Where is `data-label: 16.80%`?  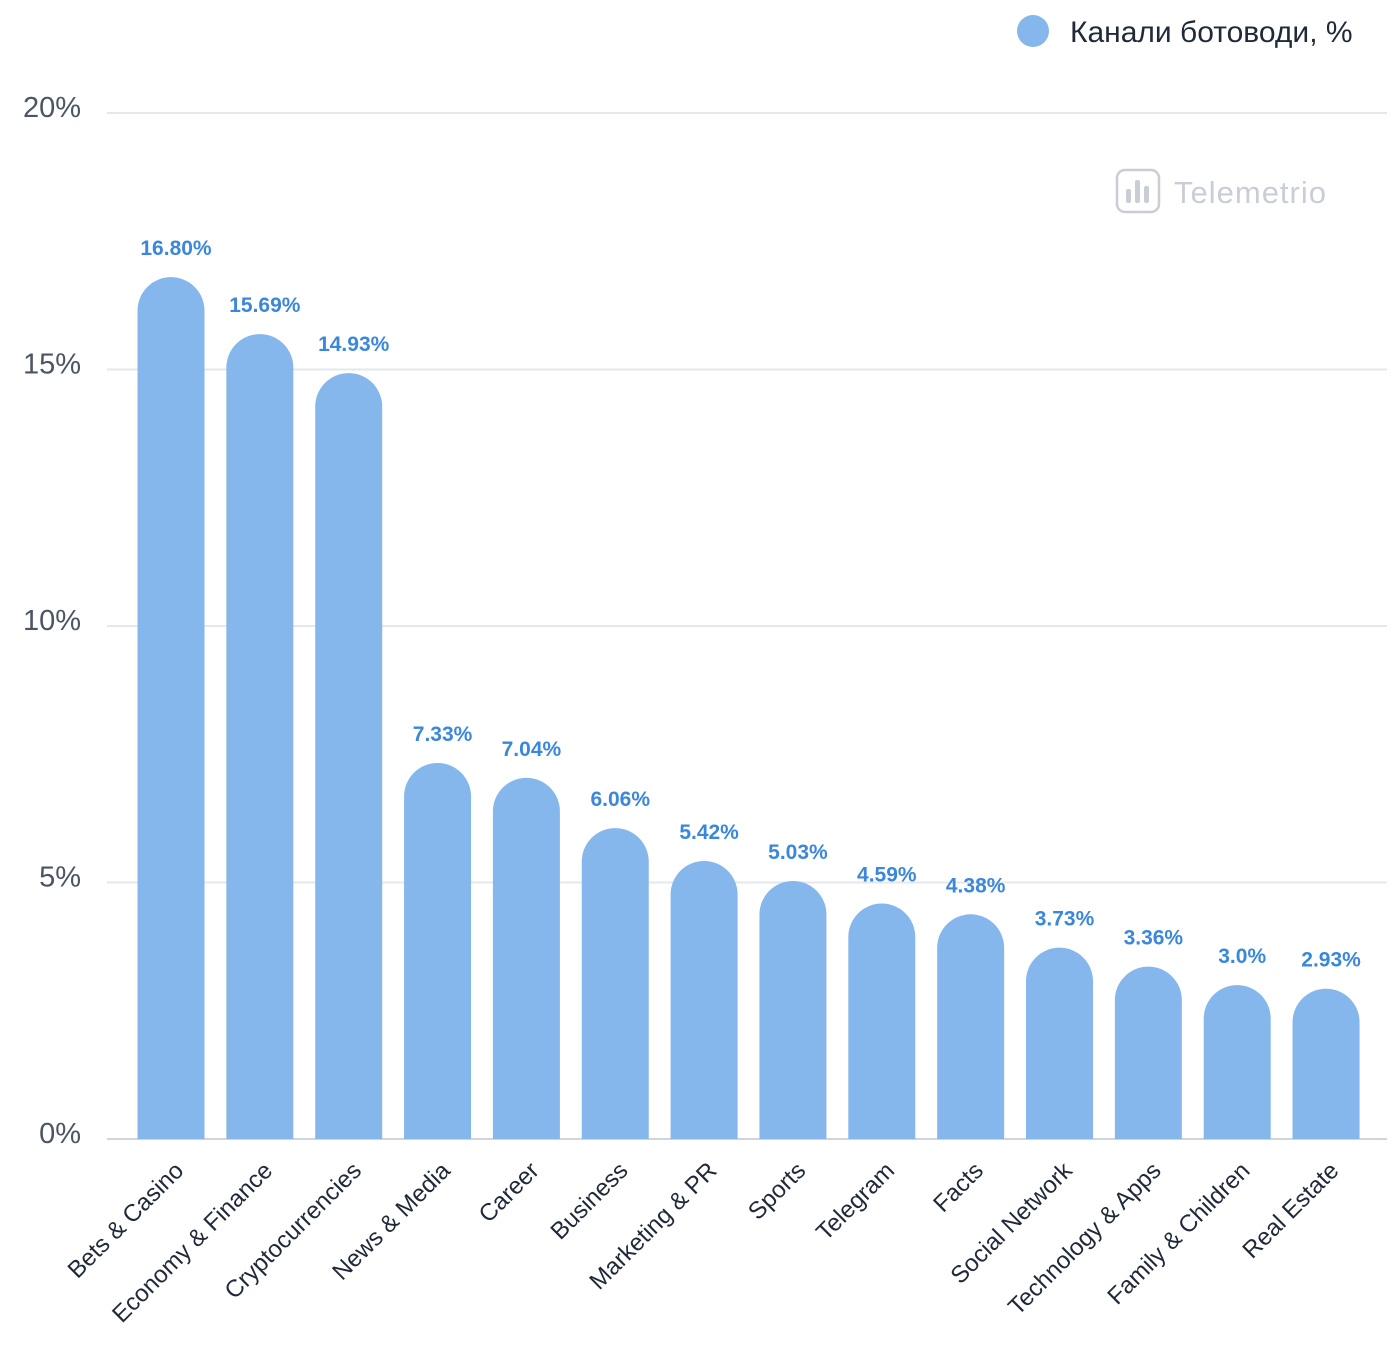
data-label: 16.80% is located at coordinates (176, 248).